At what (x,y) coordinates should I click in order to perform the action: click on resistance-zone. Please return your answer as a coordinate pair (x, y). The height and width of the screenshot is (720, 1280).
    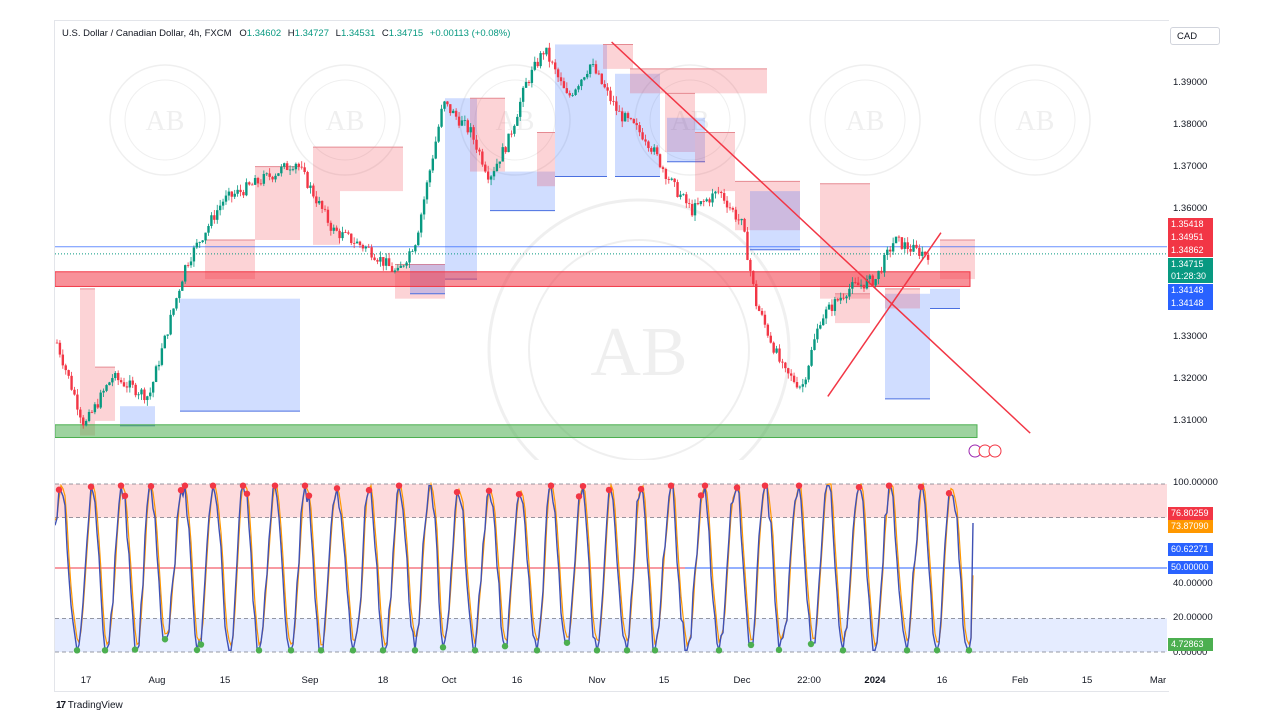
    Looking at the image, I should click on (513, 279).